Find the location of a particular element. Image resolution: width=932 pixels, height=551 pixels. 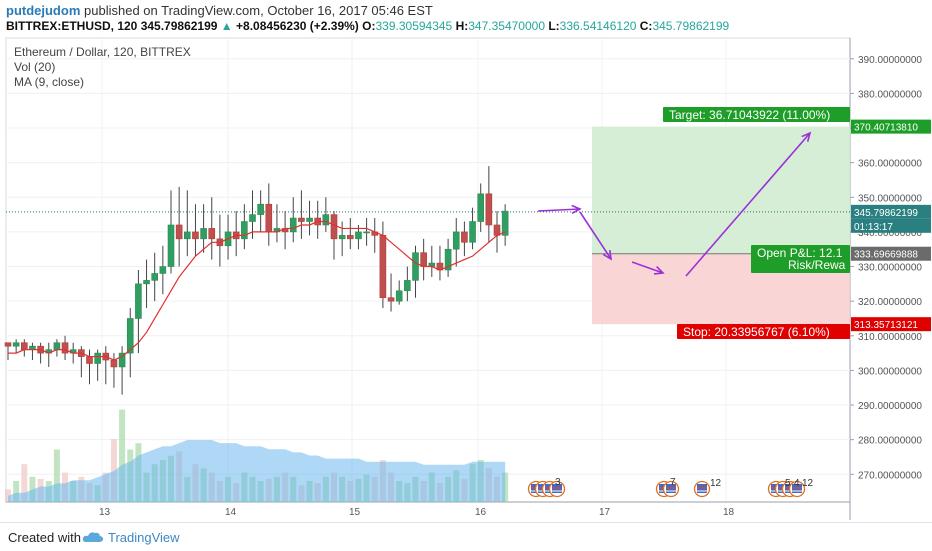

target-price-label: 370.40713810 is located at coordinates (886, 128).